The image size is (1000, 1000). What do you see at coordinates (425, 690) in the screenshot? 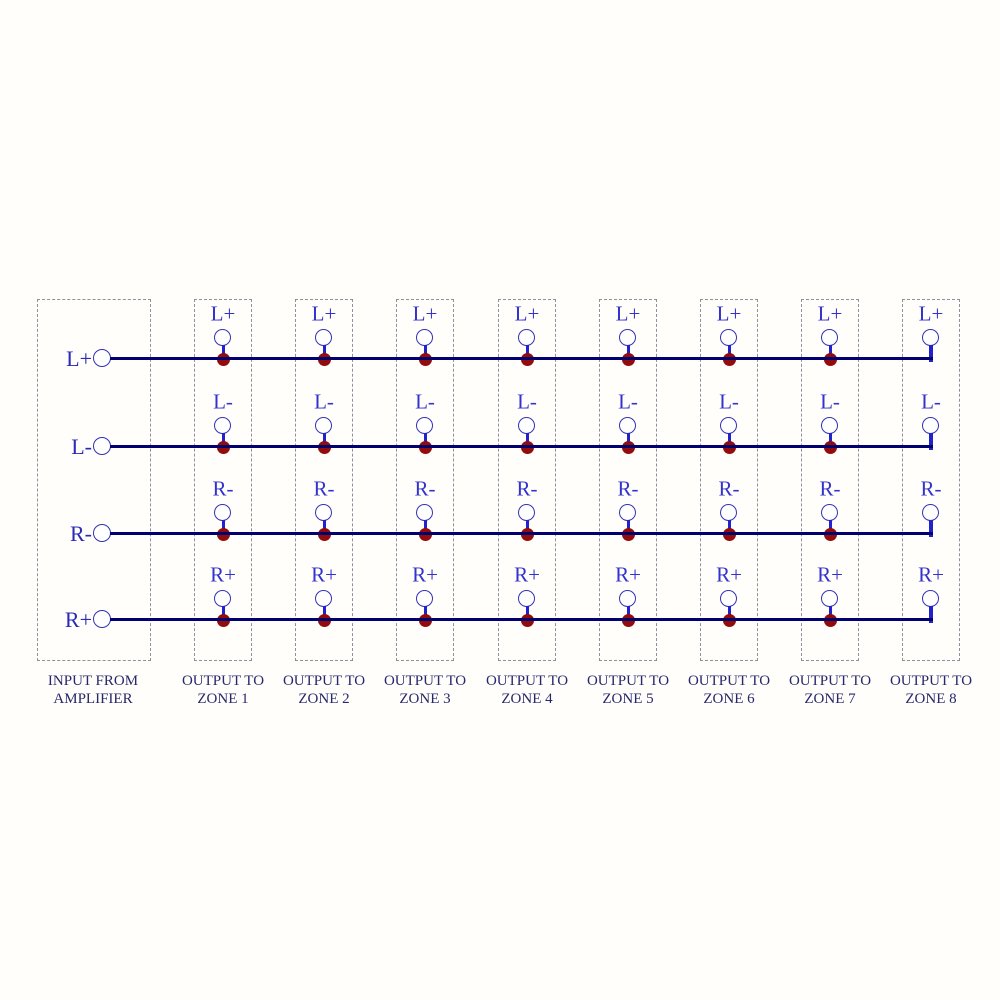
I see `zone-3-caption: OUTPUT TO ZONE 3` at bounding box center [425, 690].